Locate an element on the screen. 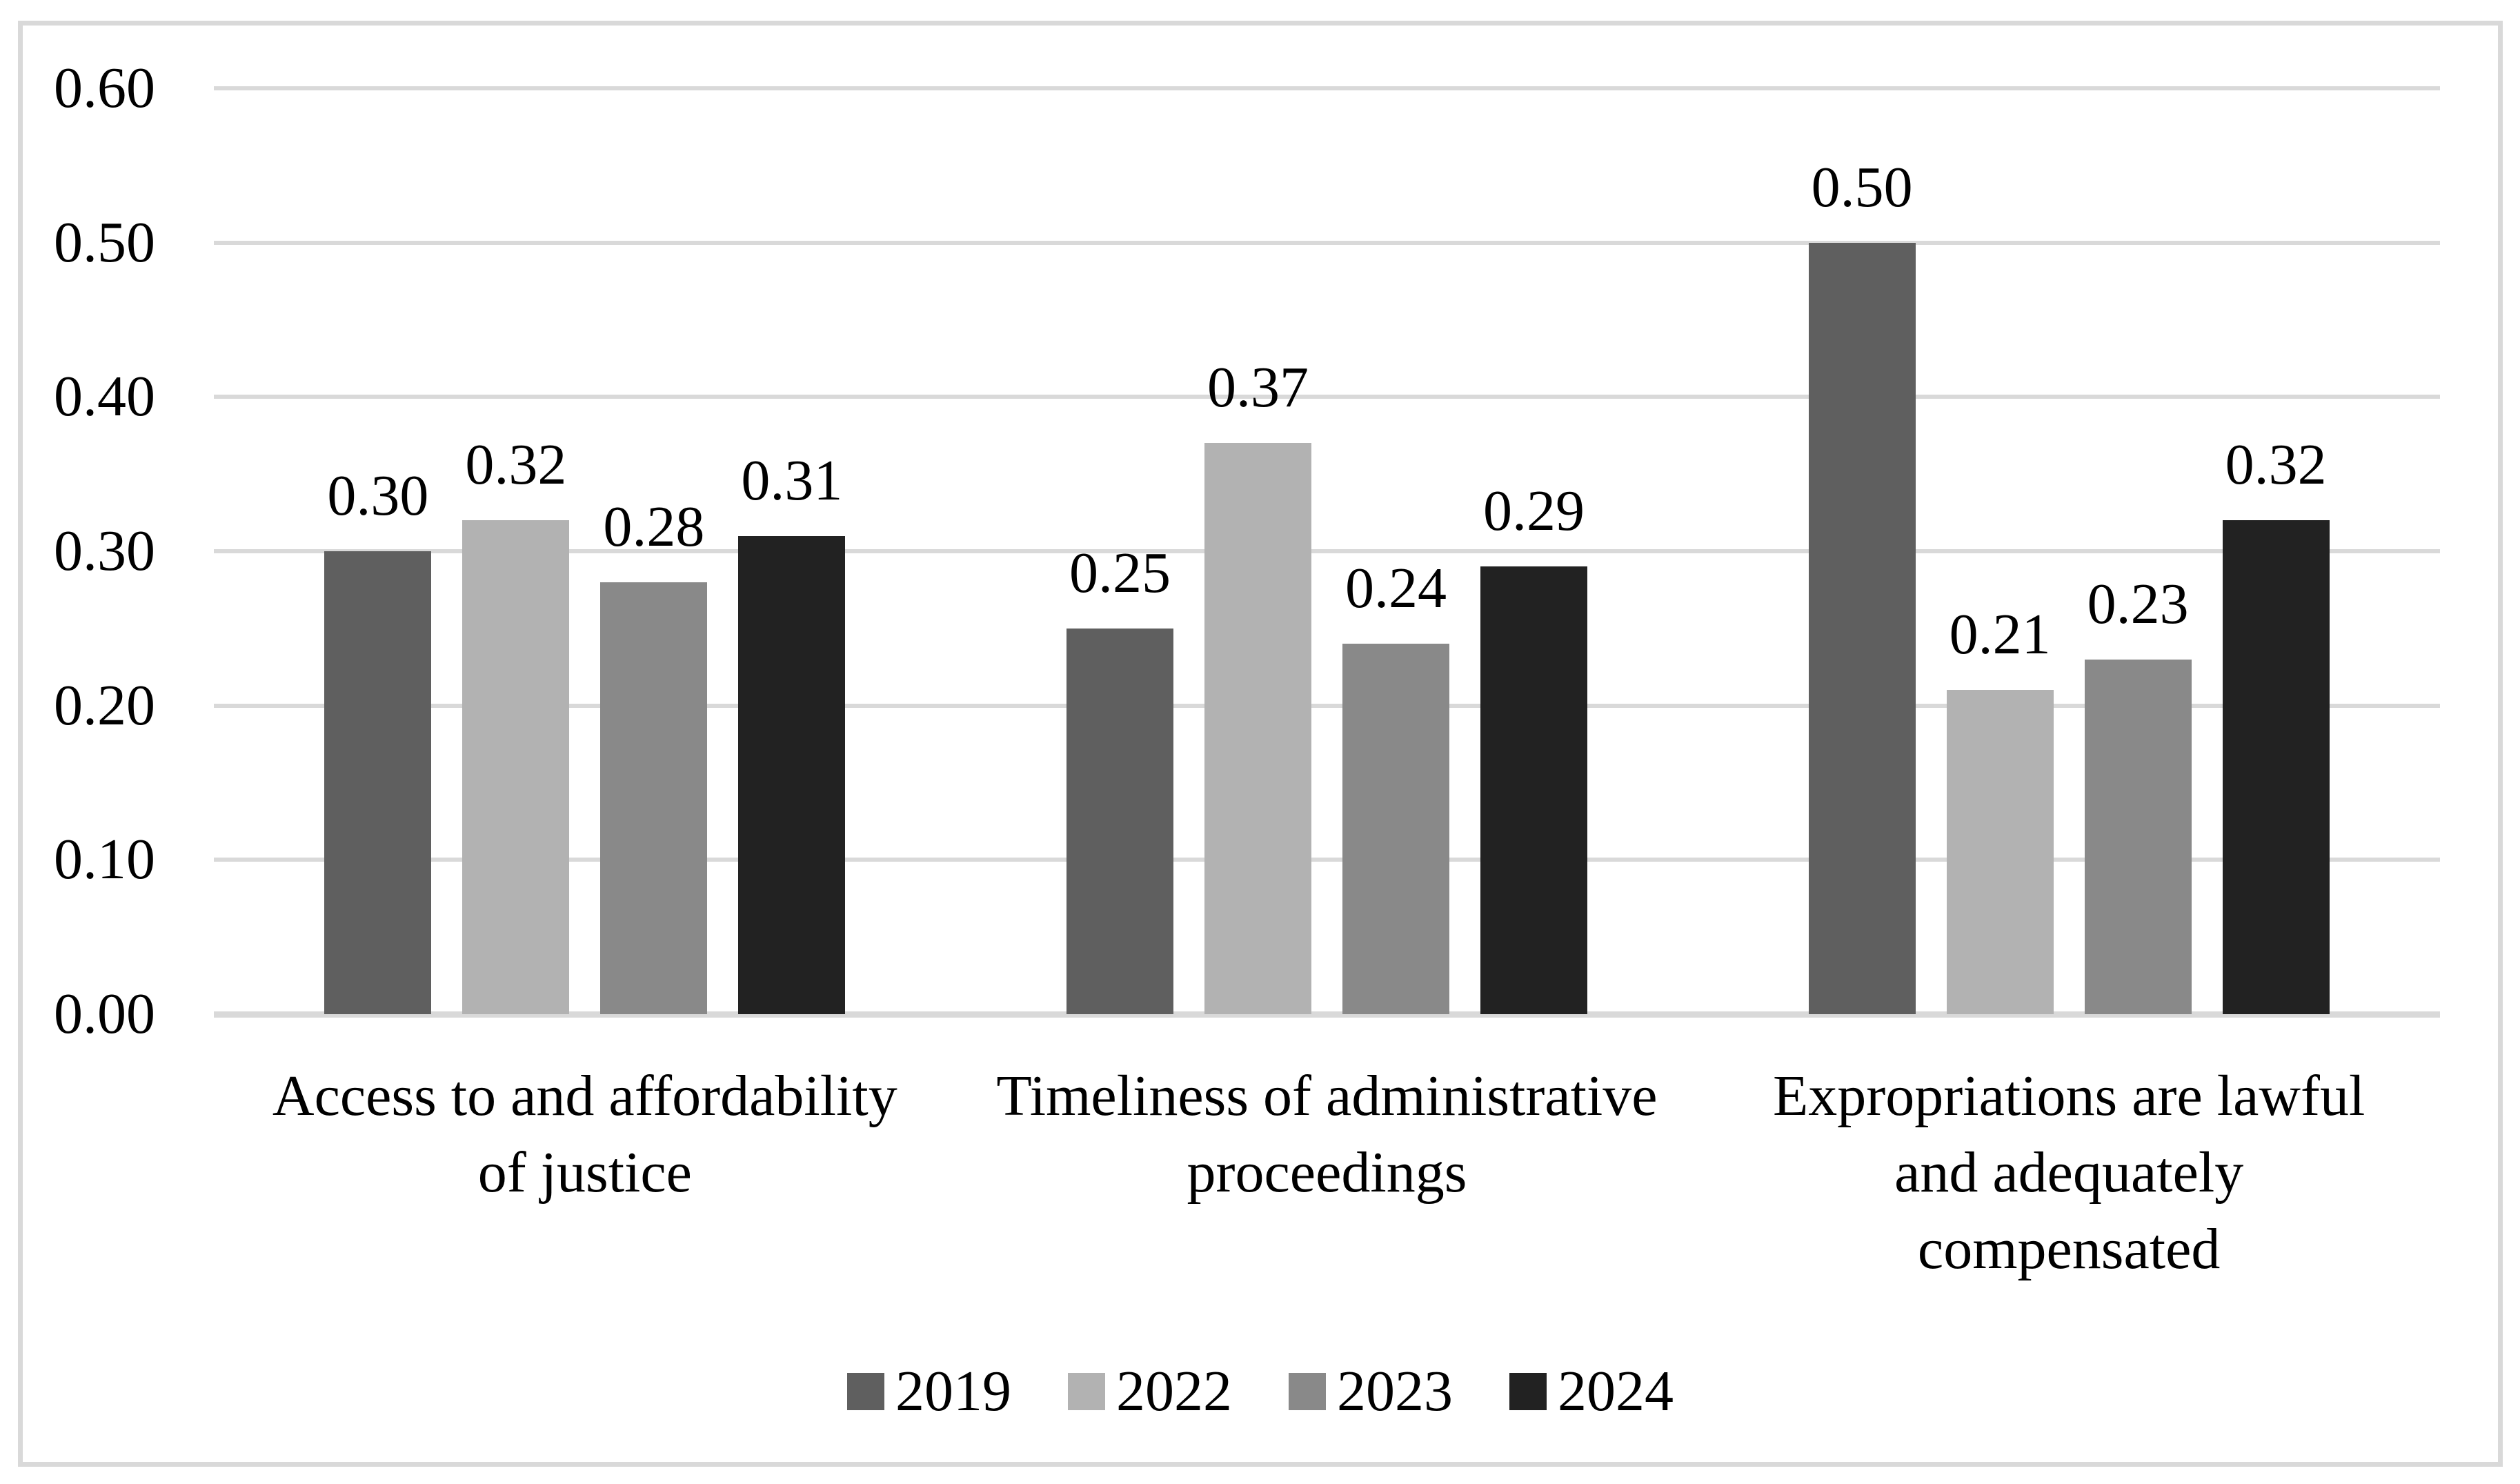 The width and height of the screenshot is (2520, 1484). category-label-line: of justice is located at coordinates (584, 1172).